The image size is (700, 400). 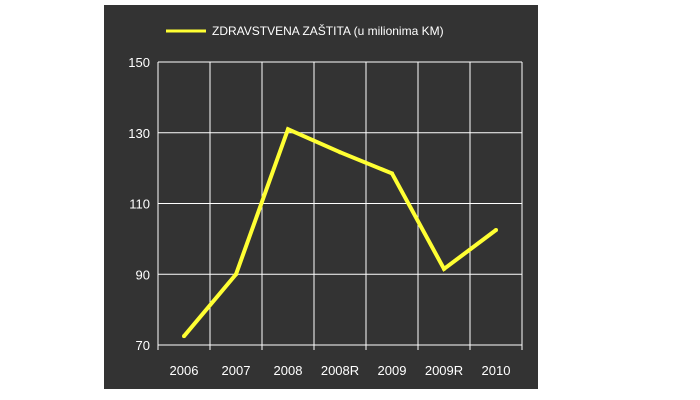 I want to click on x-tick-label: 2008R, so click(x=340, y=370).